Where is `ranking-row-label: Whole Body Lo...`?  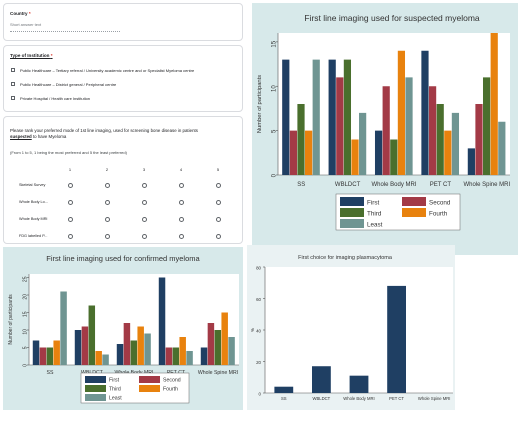
ranking-row-label: Whole Body Lo... is located at coordinates (33, 202).